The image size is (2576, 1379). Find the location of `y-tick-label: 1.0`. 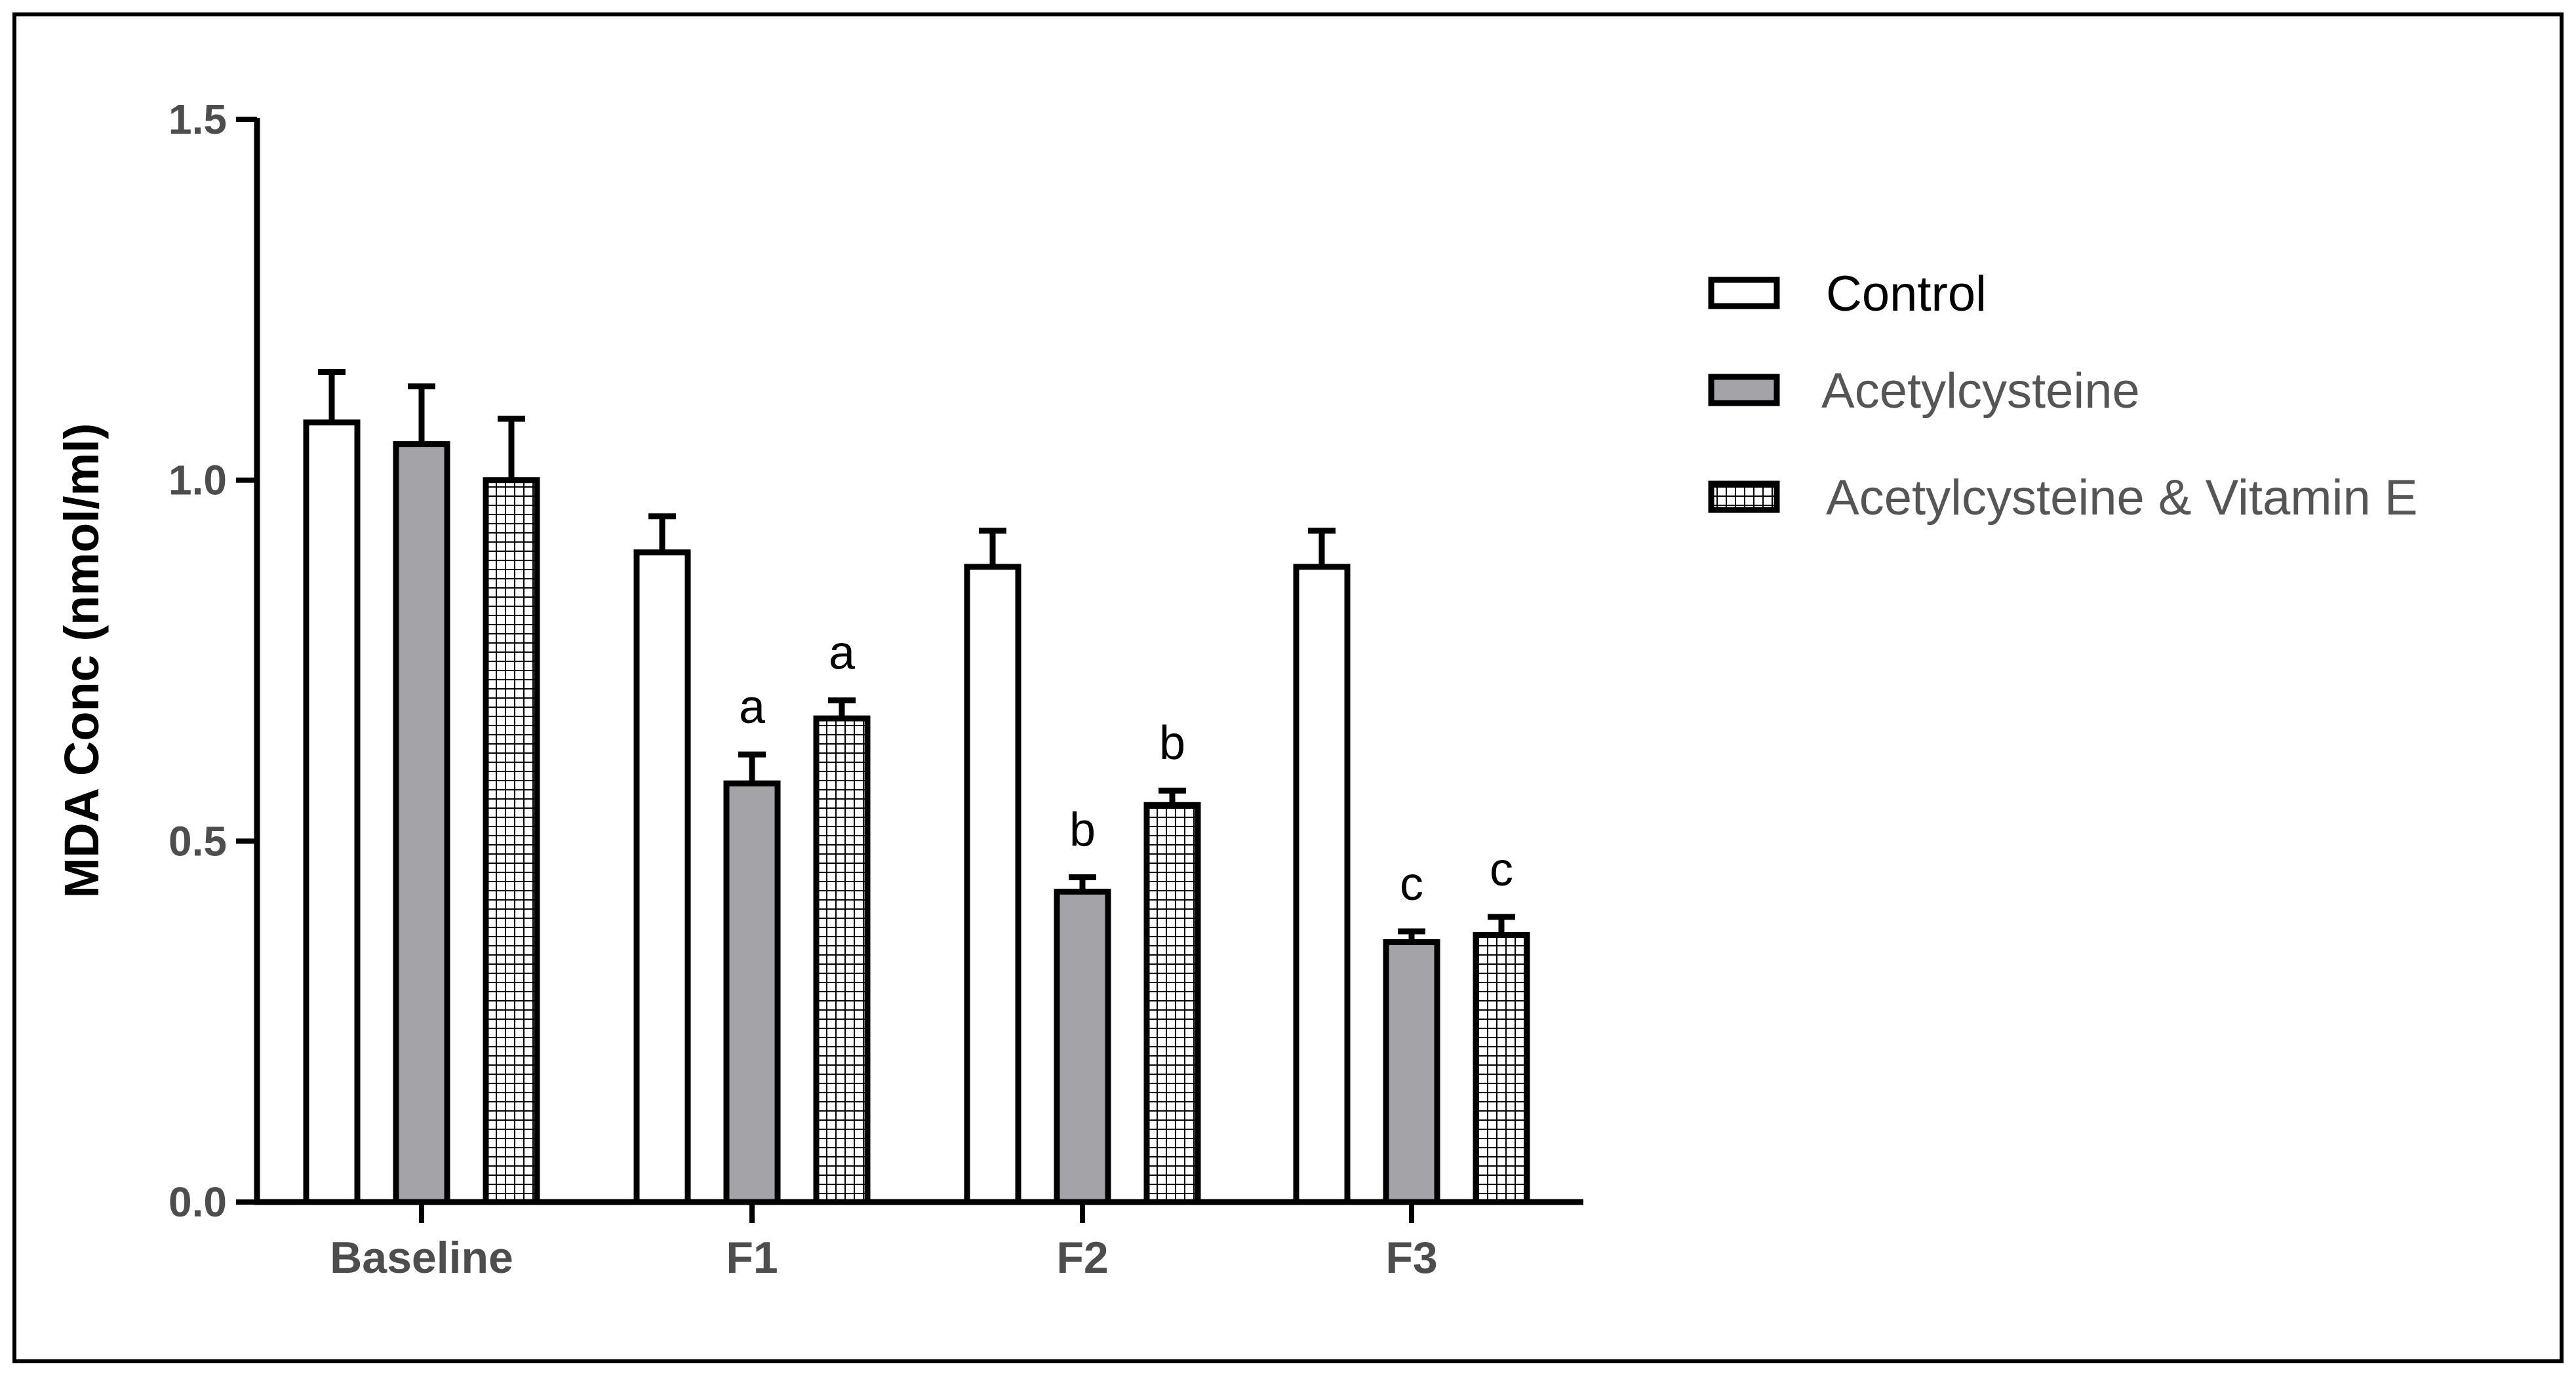

y-tick-label: 1.0 is located at coordinates (197, 480).